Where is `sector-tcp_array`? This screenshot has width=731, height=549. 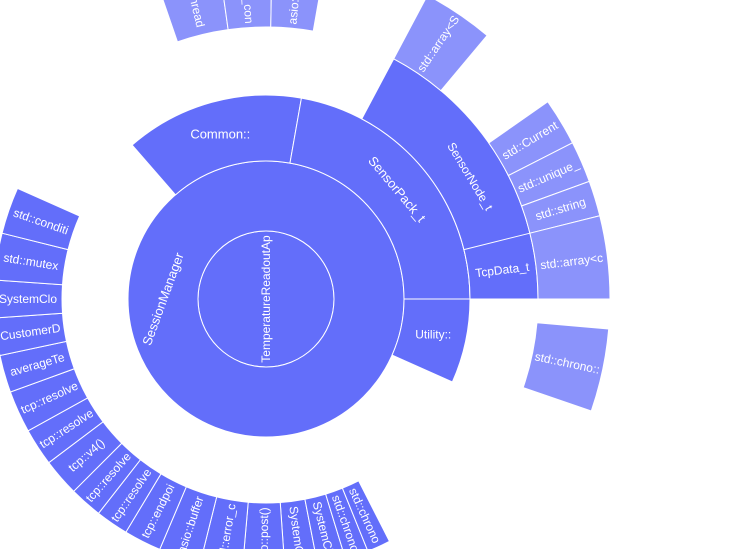 sector-tcp_array is located at coordinates (570, 257).